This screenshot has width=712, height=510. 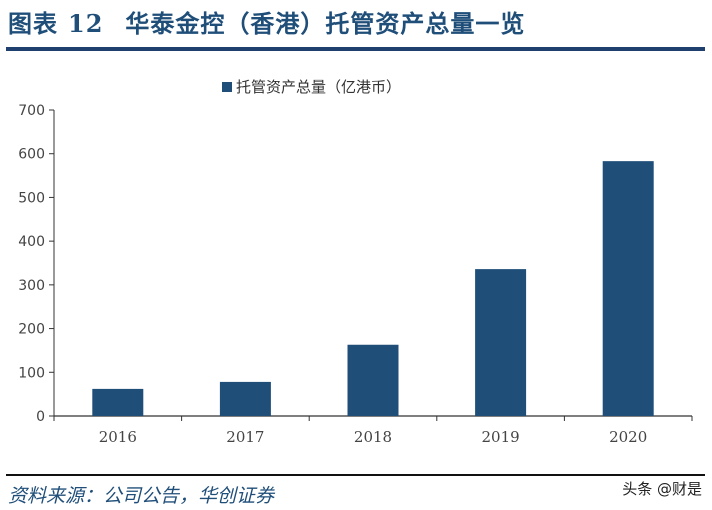 What do you see at coordinates (227, 86) in the screenshot?
I see `legend-swatch-icon` at bounding box center [227, 86].